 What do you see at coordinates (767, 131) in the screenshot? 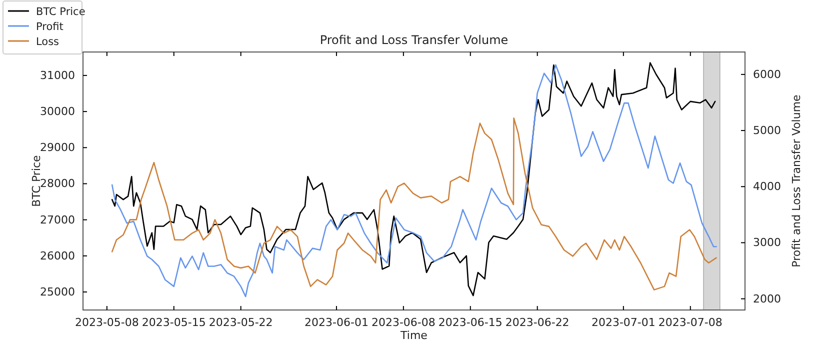
I see `y2-tick-label: 5000` at bounding box center [767, 131].